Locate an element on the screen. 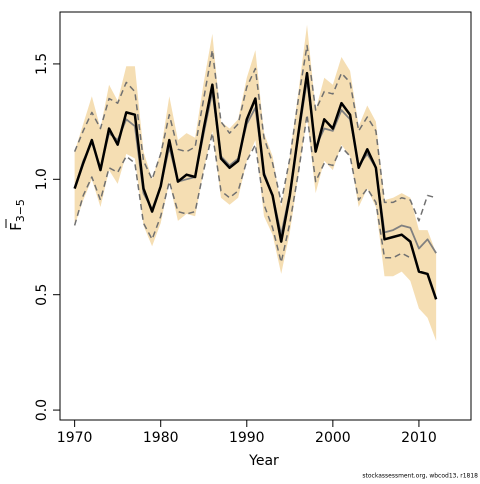  y-axis-label-text: F3−5 is located at coordinates (17, 215).